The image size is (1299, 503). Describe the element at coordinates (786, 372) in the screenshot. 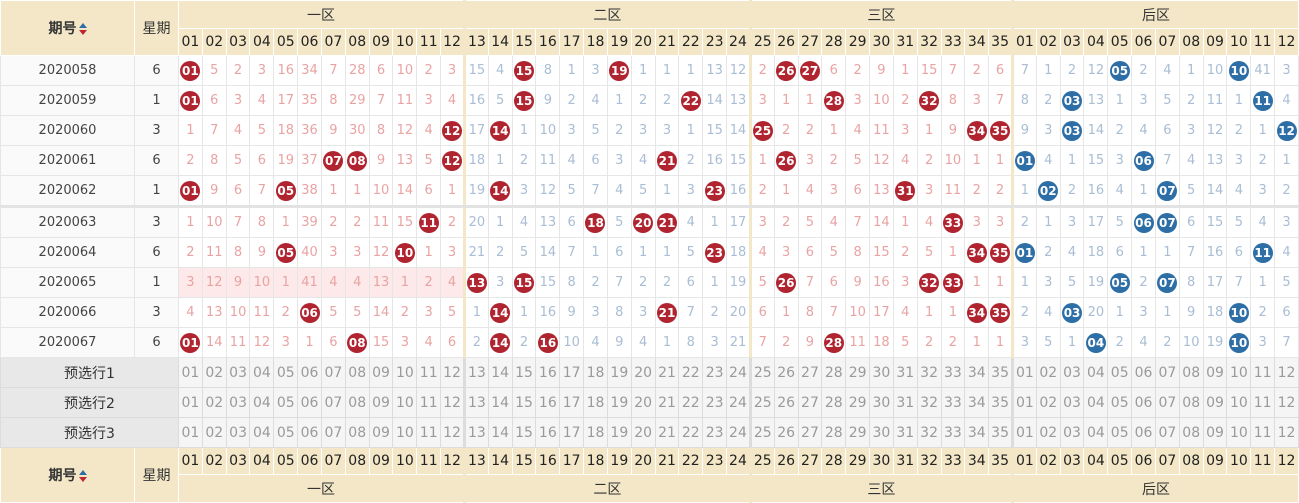

I see `preselect-number: 26` at that location.